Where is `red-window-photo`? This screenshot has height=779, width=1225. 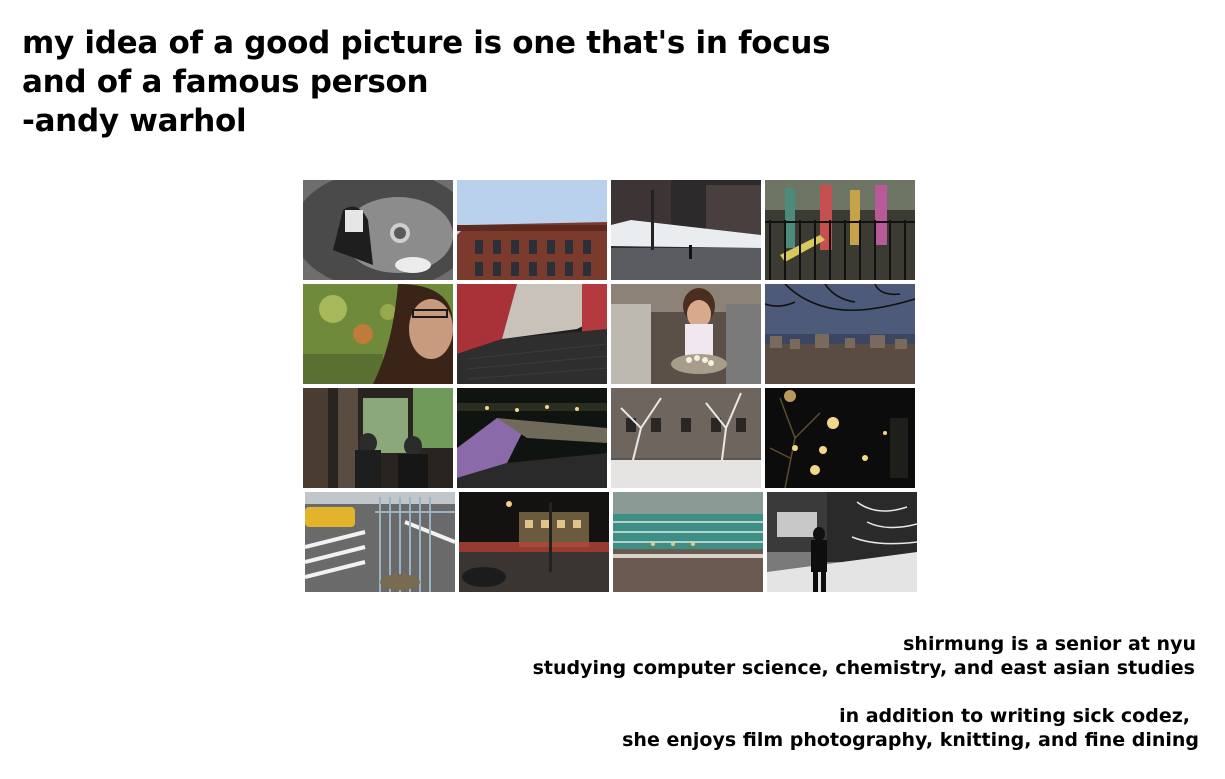 red-window-photo is located at coordinates (532, 334).